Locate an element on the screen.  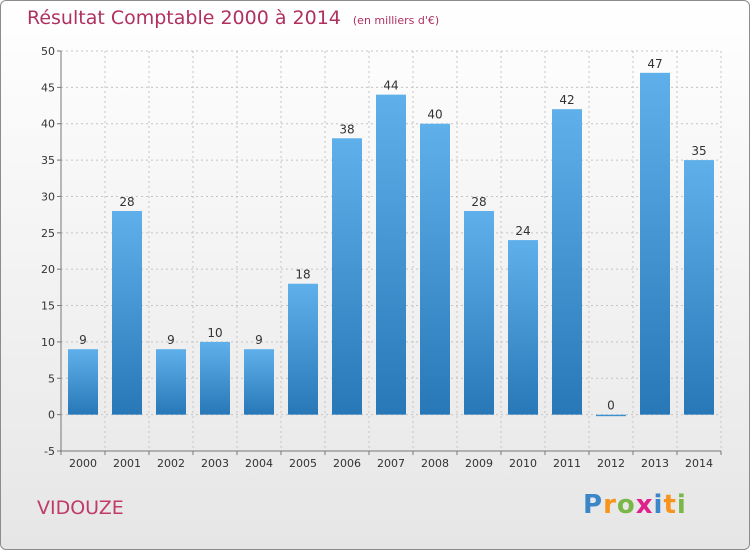
y-tick-label: -5 is located at coordinates (49, 451).